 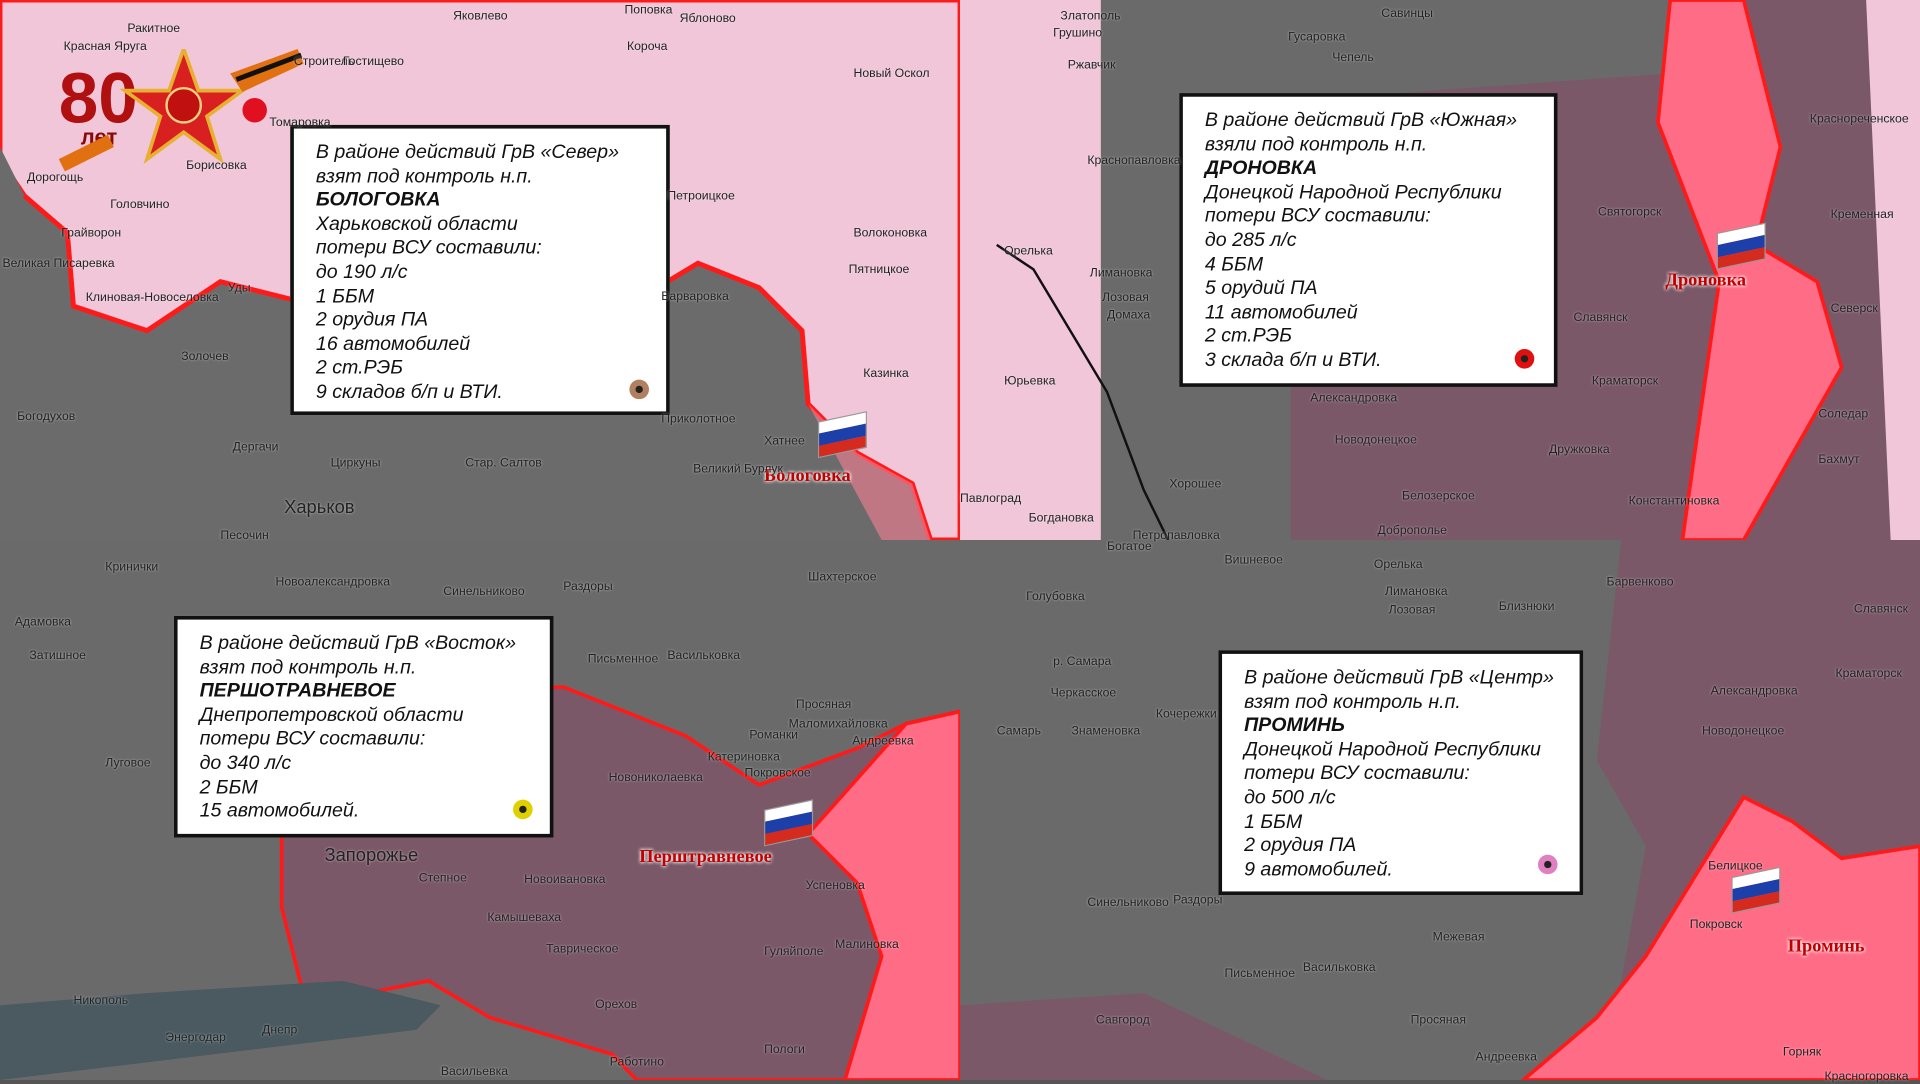 I want to click on town-label: Затишное, so click(x=57, y=655).